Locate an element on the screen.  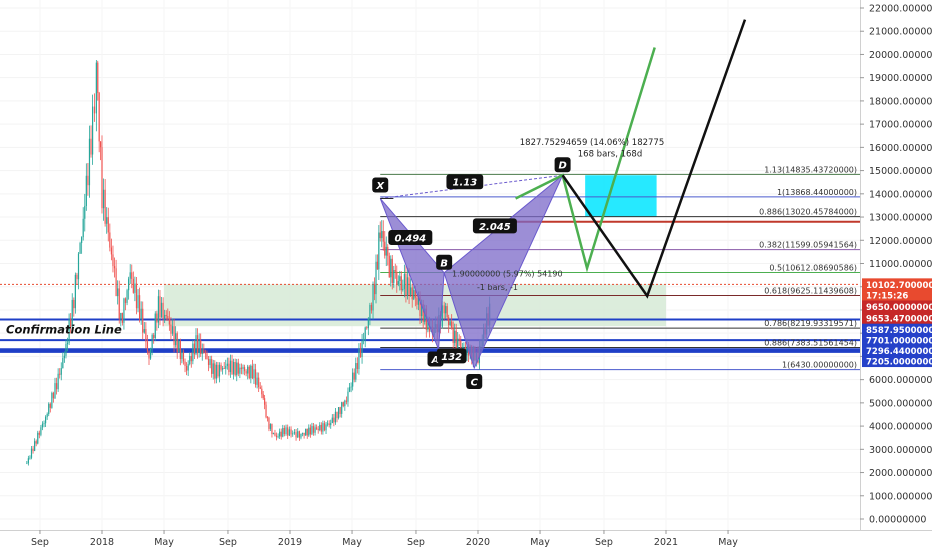
pattern-ratio-label: 2.045 is located at coordinates (495, 227).